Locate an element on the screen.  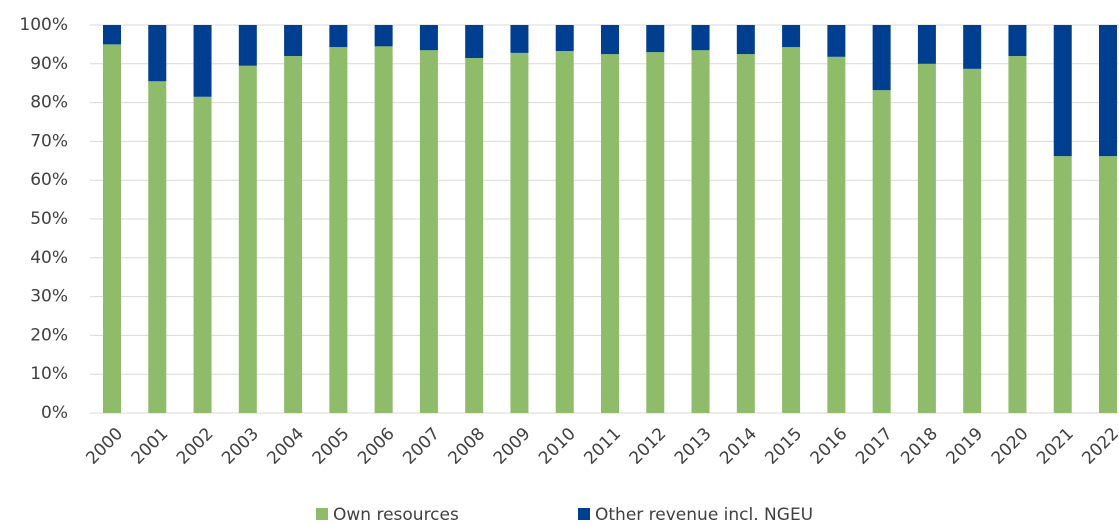
x-tick-label: 2010 is located at coordinates (557, 446).